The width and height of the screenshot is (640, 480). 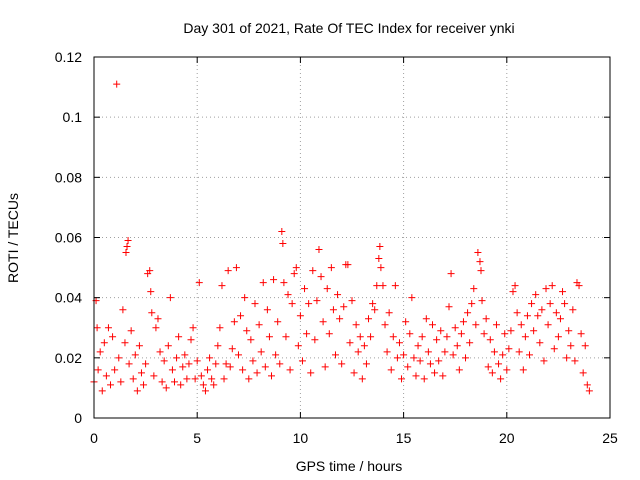 I want to click on y-tick-labels: 0 0.02 0.04 0.06 0.08 0.1 0.12, so click(x=68, y=237).